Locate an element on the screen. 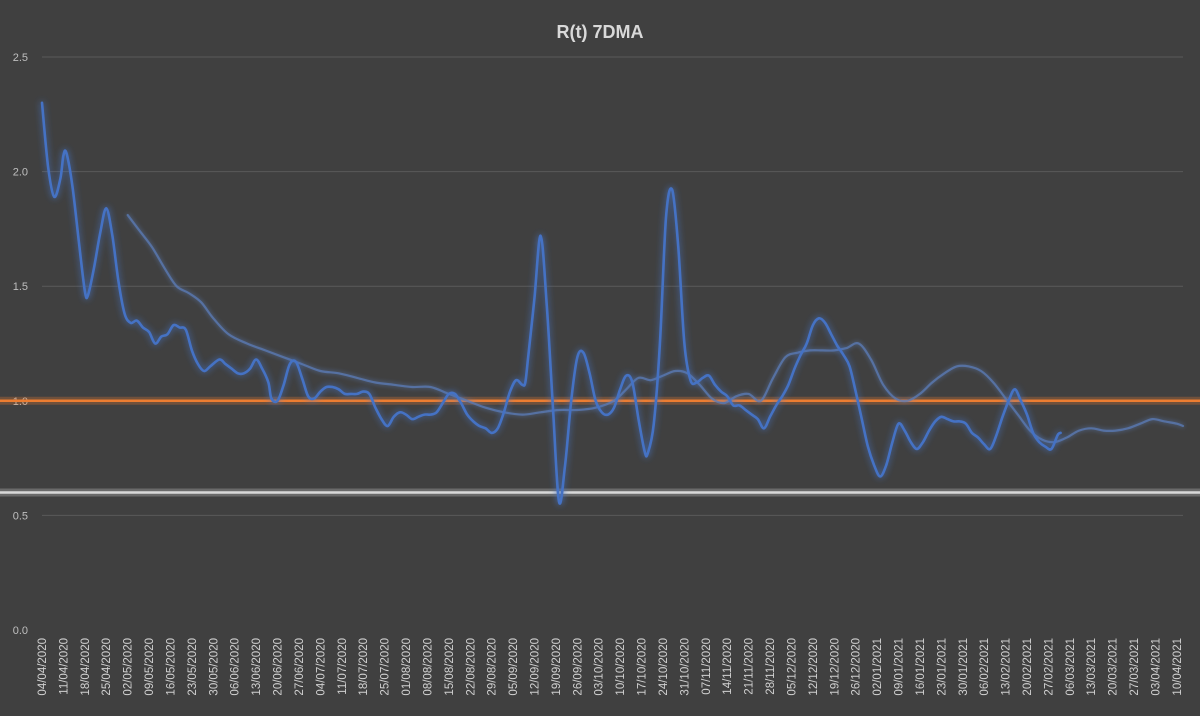 This screenshot has width=1200, height=716. x-tick-label: 20/02/2021 is located at coordinates (1028, 667).